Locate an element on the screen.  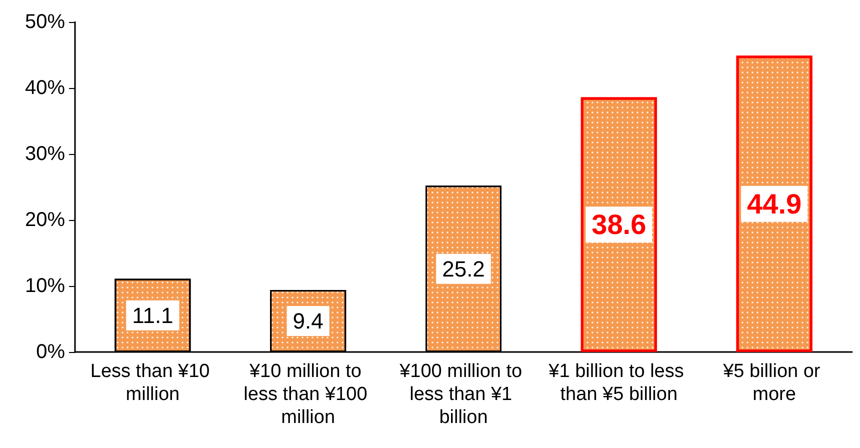
x-tick-label: ¥10 million to less than ¥100 million is located at coordinates (308, 394).